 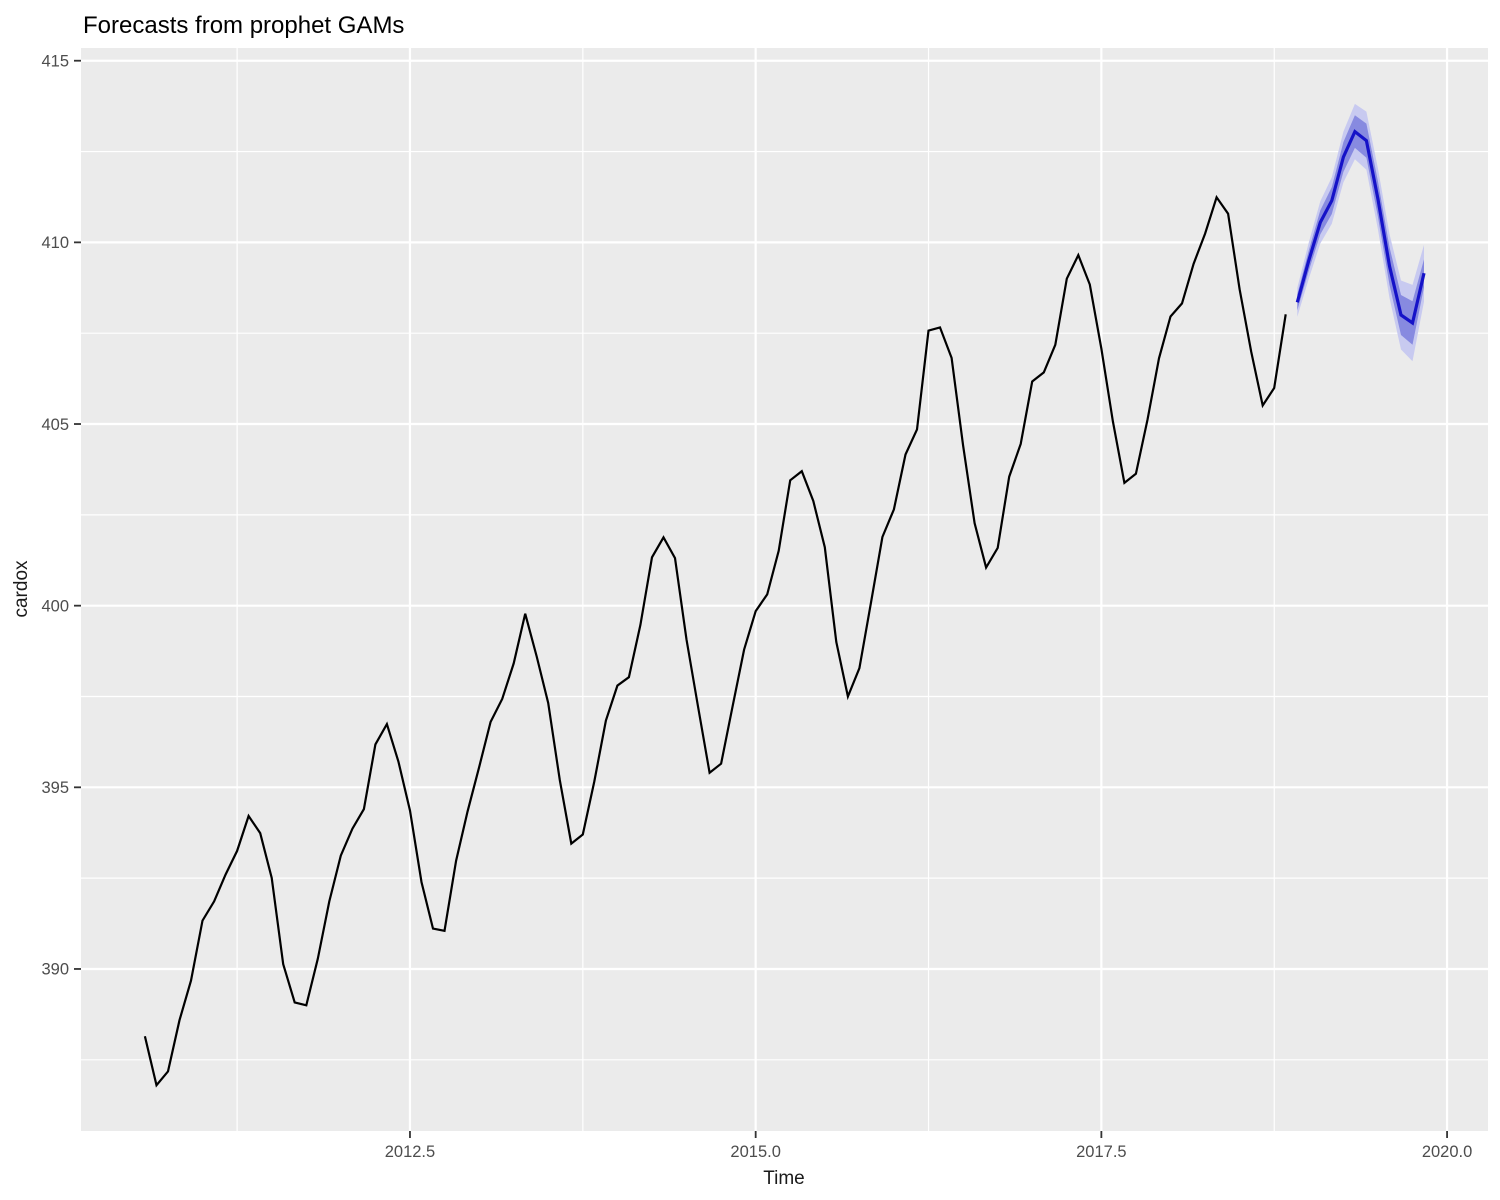 I want to click on y-tick-label: 415, so click(x=55, y=61).